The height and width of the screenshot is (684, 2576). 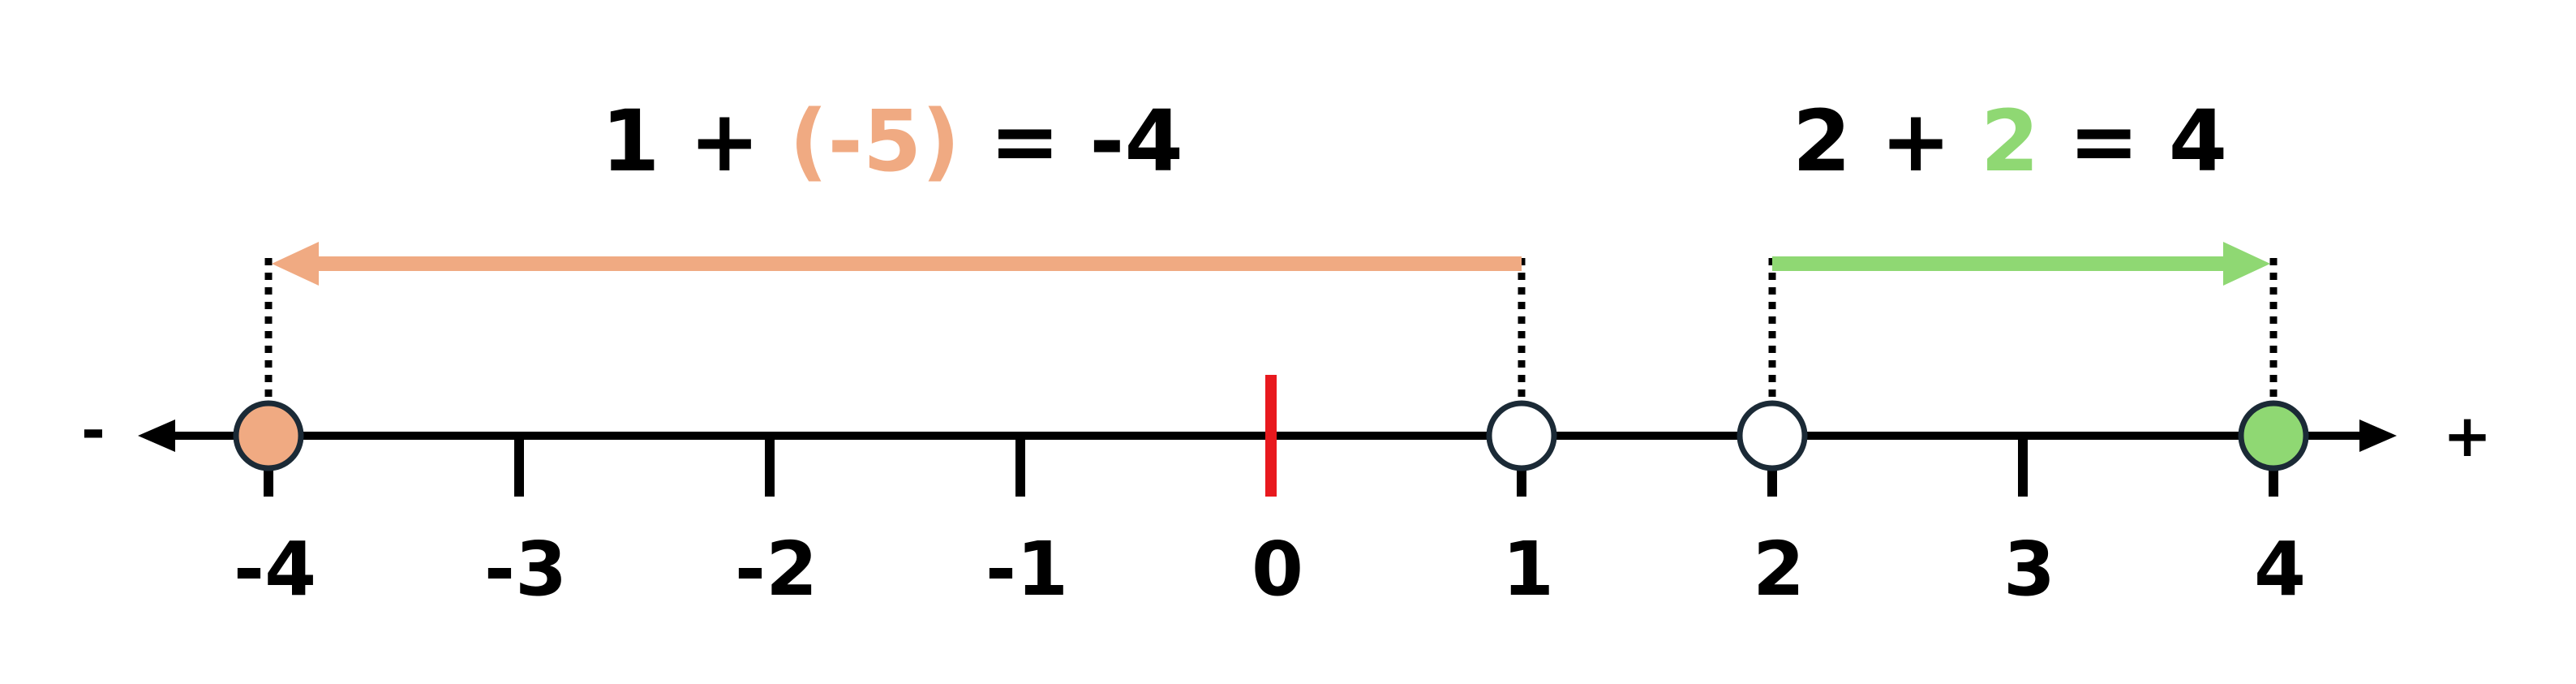 What do you see at coordinates (940, 141) in the screenshot?
I see `equation-paren-close: )` at bounding box center [940, 141].